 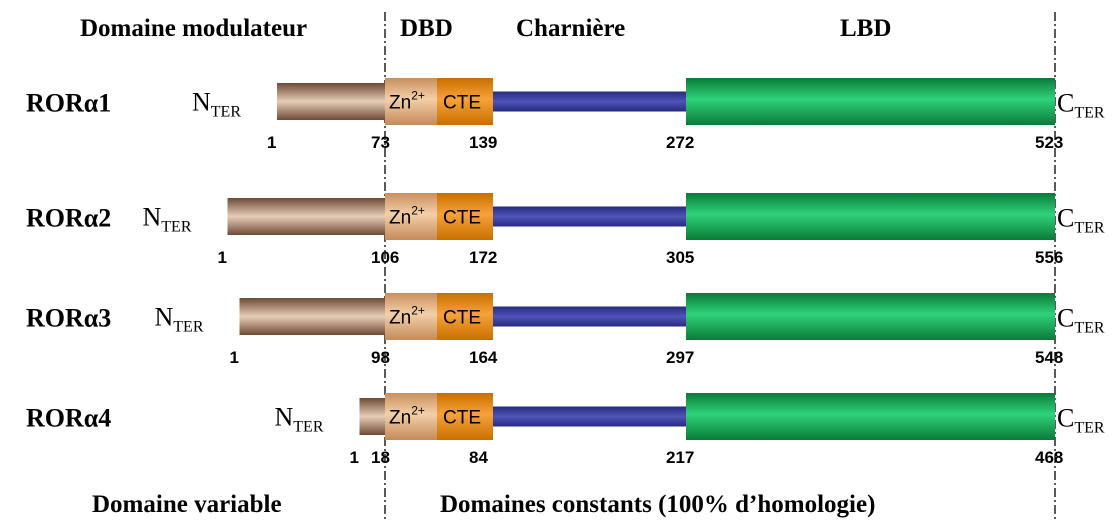 What do you see at coordinates (68, 418) in the screenshot?
I see `isoform-name: RORα4` at bounding box center [68, 418].